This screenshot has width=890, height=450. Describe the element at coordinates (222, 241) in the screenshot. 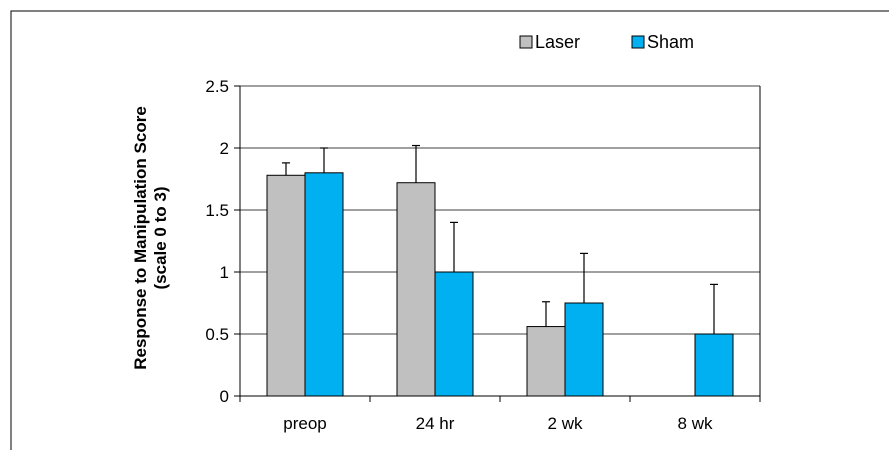

I see `y-ticks: 0 0.5 1 1.5 2 2.5` at that location.